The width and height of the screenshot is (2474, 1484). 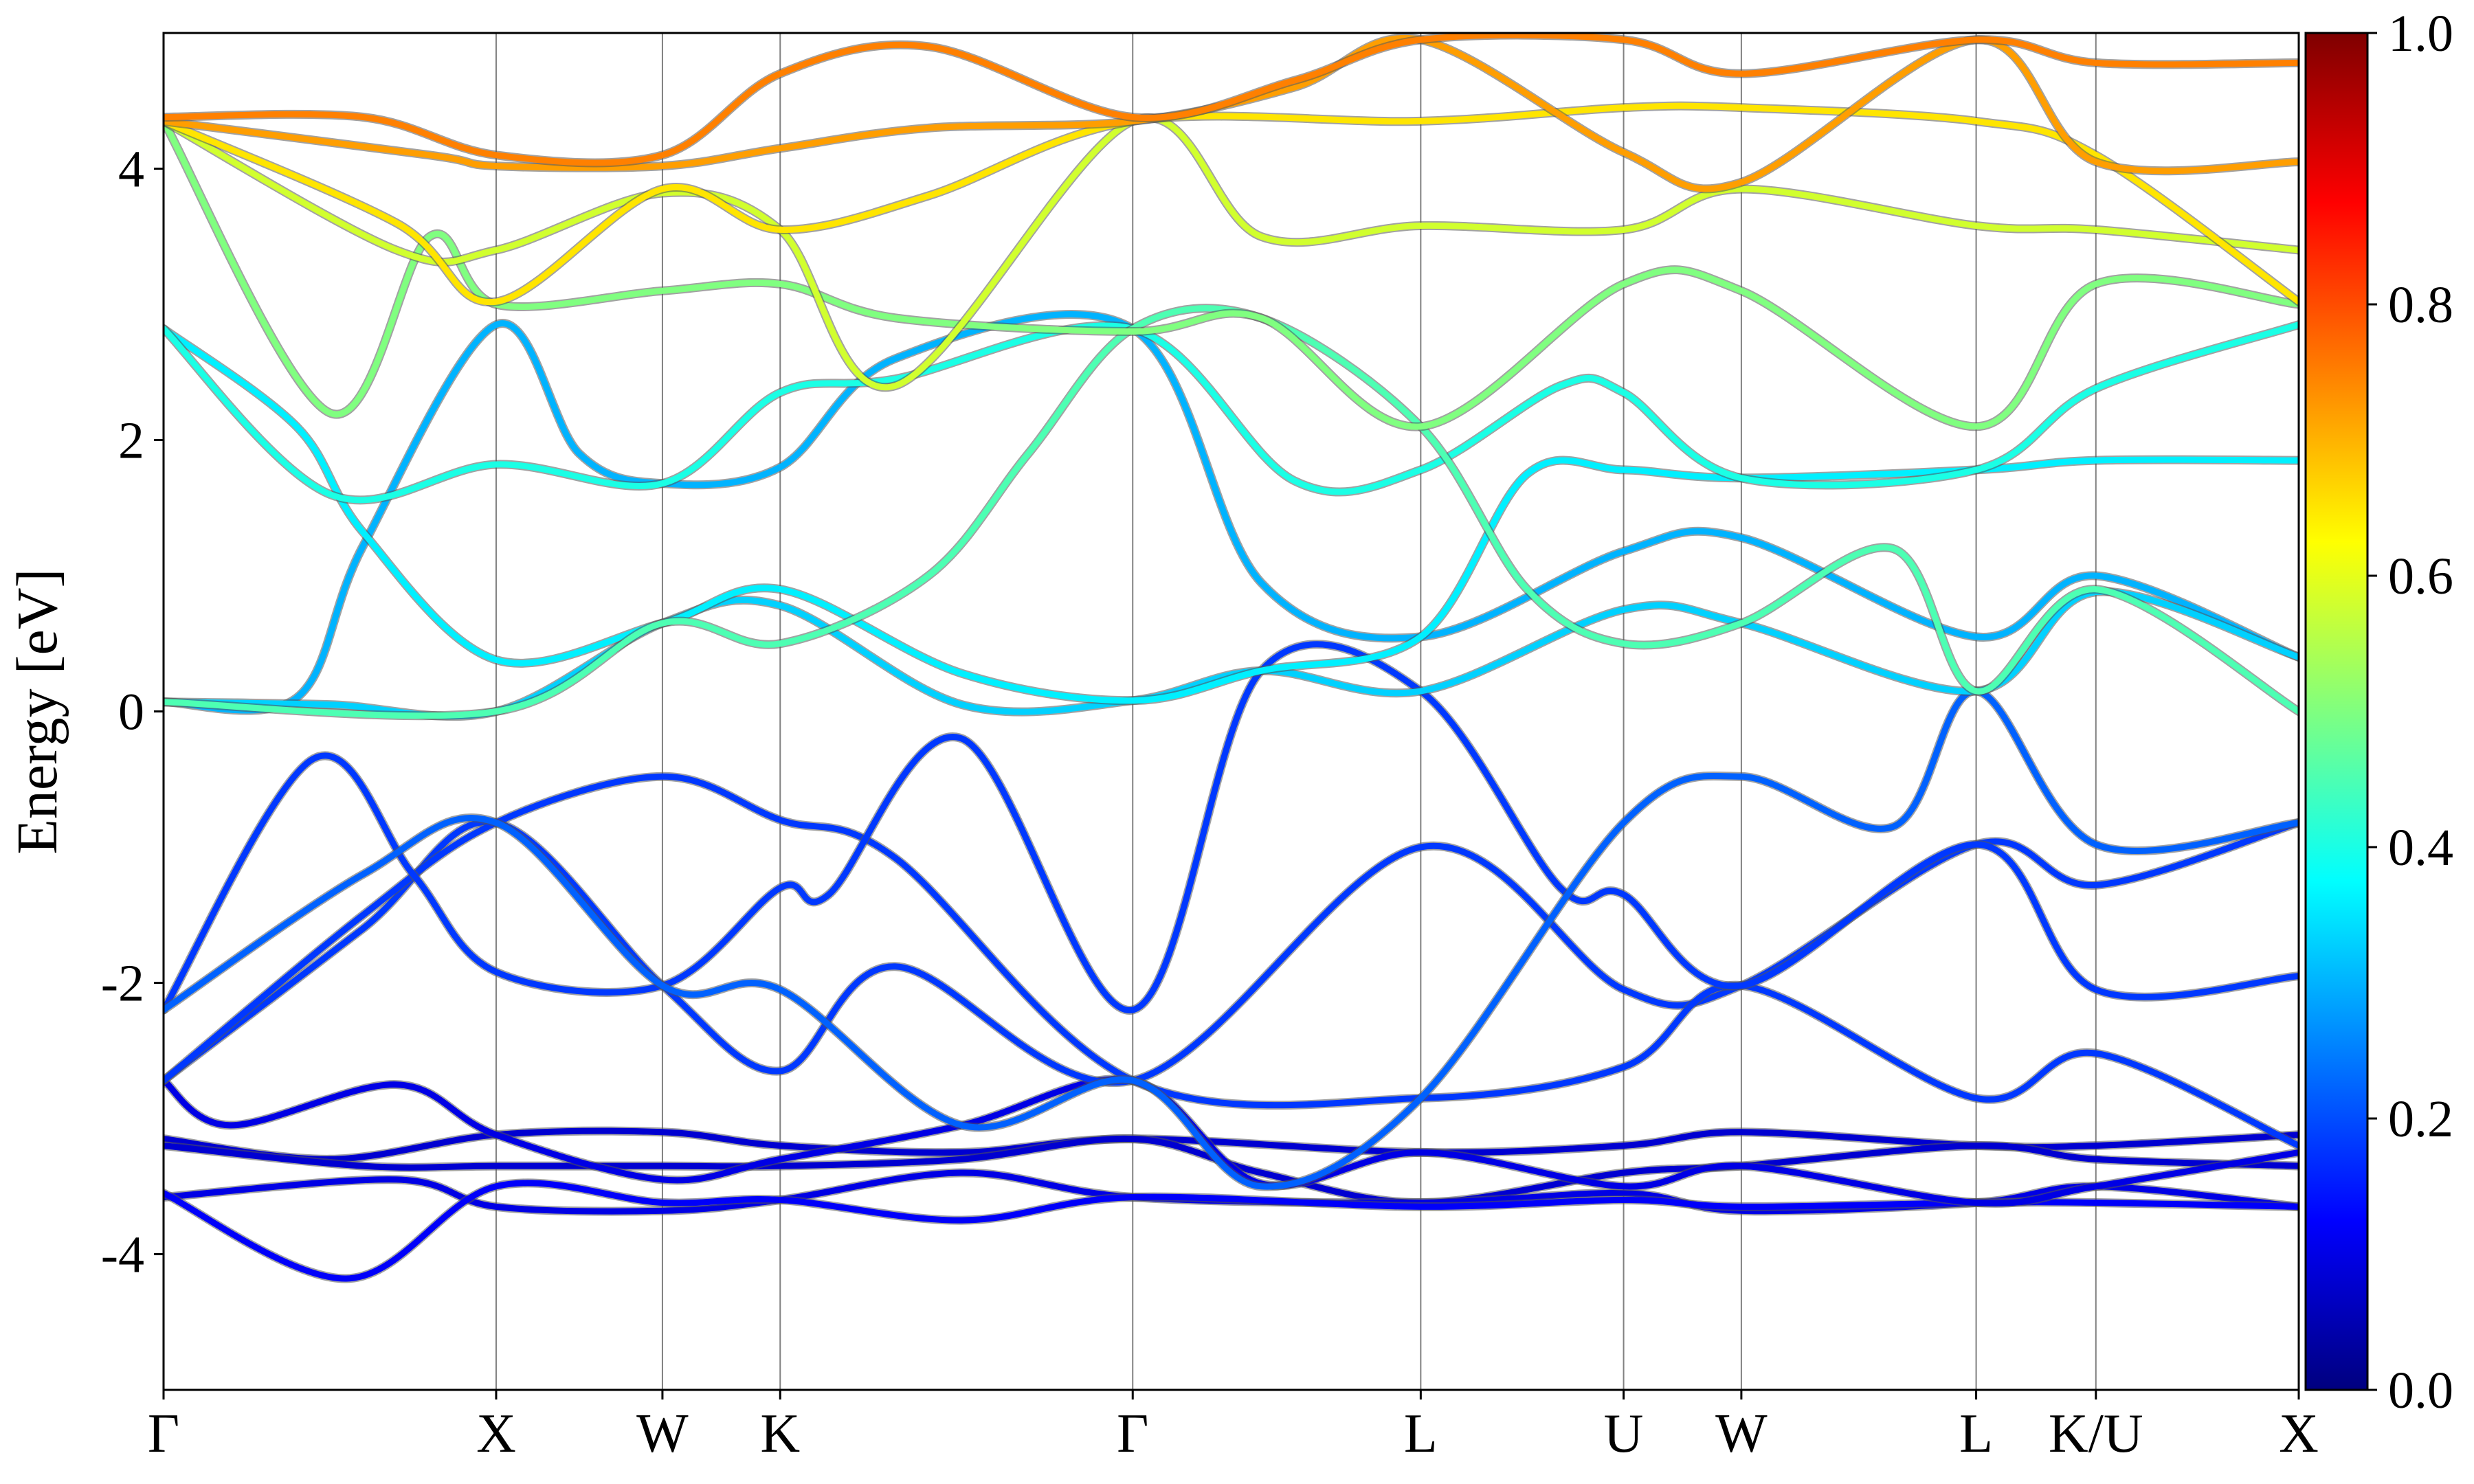 What do you see at coordinates (2420, 305) in the screenshot?
I see `colorbar-tick-label: 0.8` at bounding box center [2420, 305].